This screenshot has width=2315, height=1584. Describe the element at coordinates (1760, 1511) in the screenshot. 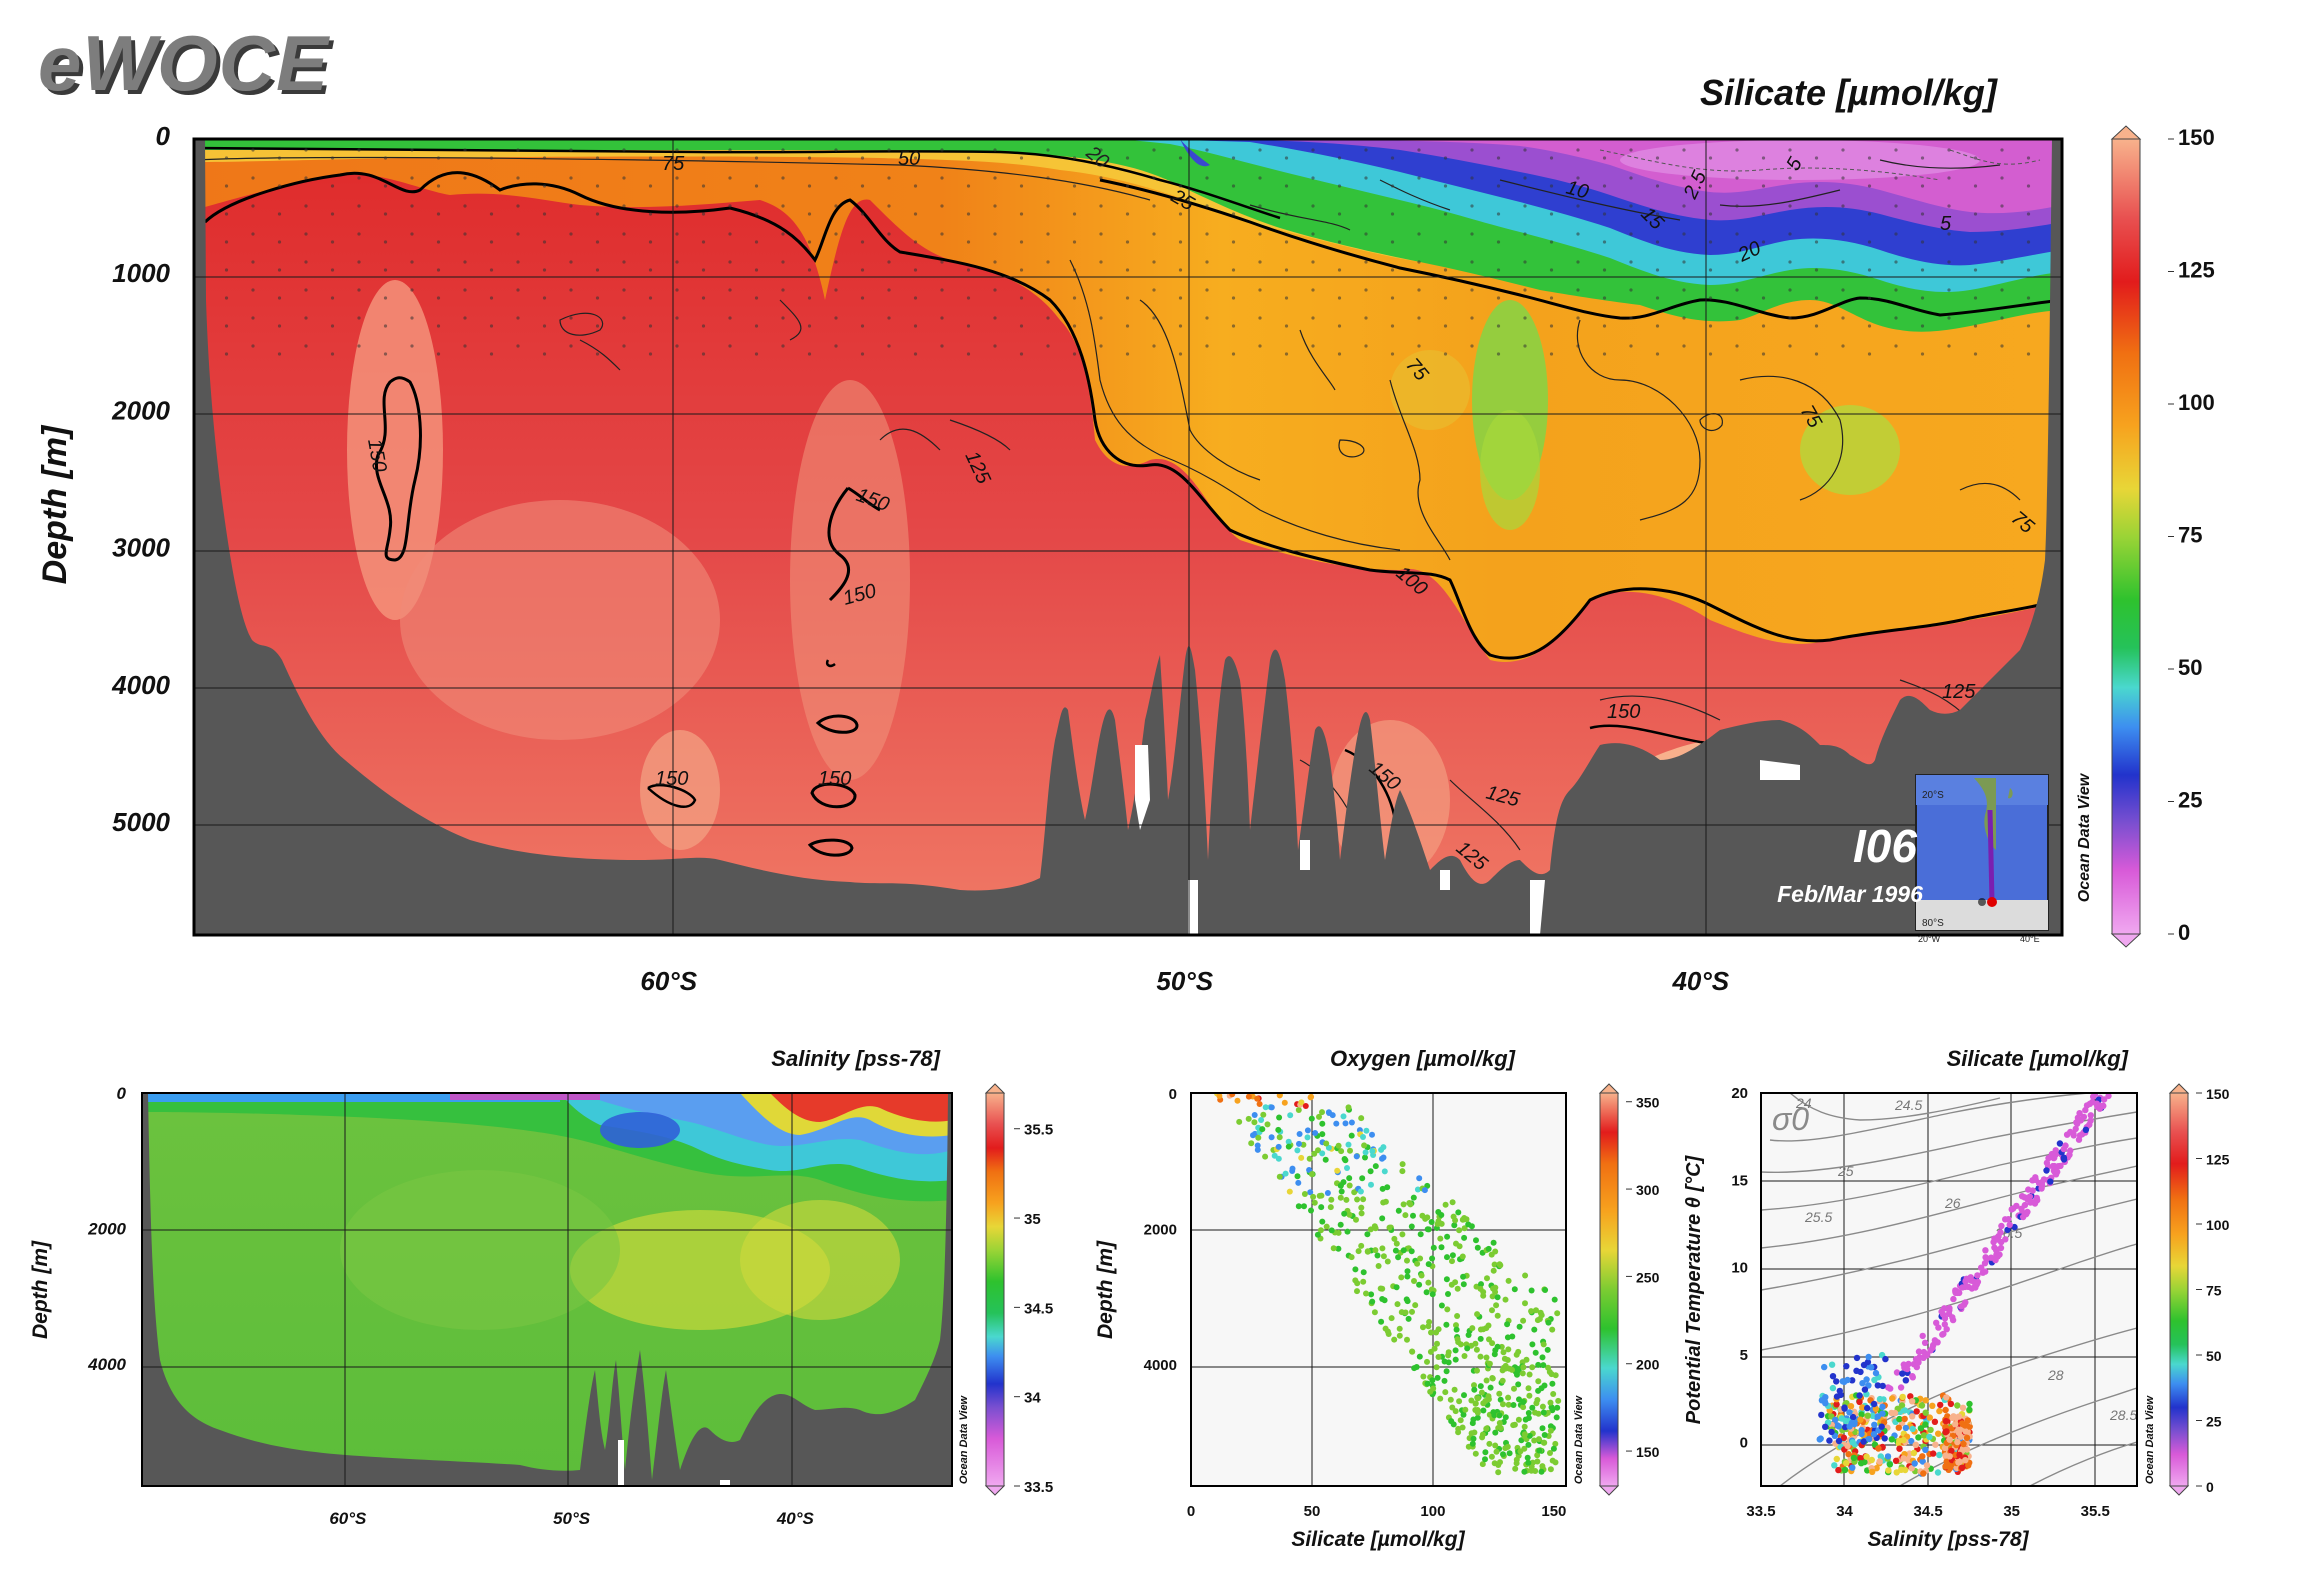

I see `ts-x-tick-label: 33.5` at that location.